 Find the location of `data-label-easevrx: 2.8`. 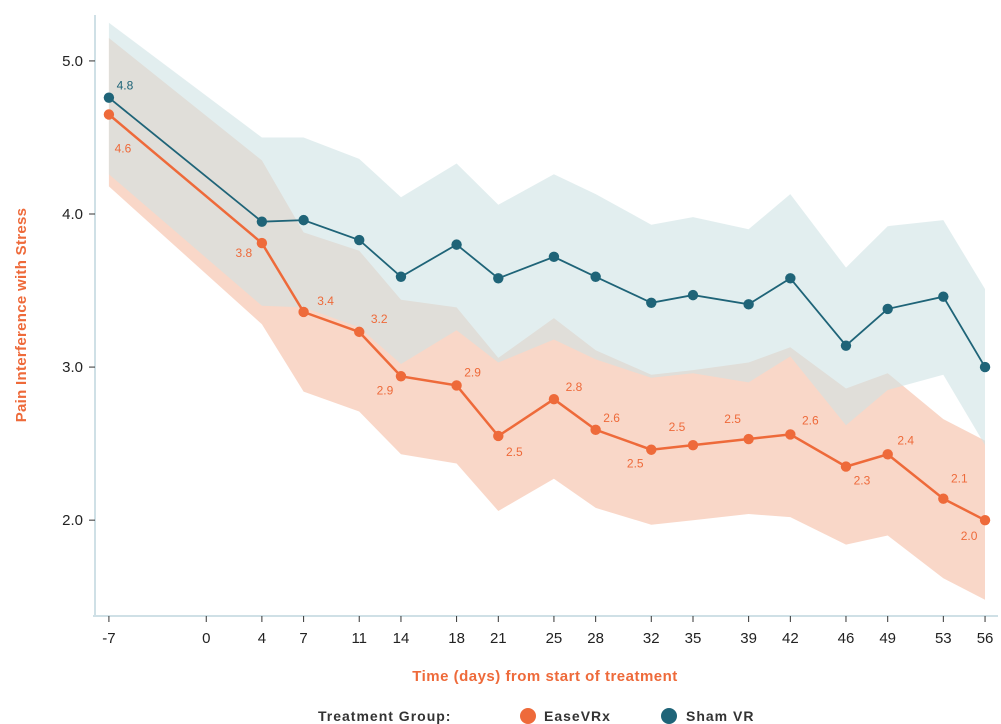

data-label-easevrx: 2.8 is located at coordinates (574, 387).